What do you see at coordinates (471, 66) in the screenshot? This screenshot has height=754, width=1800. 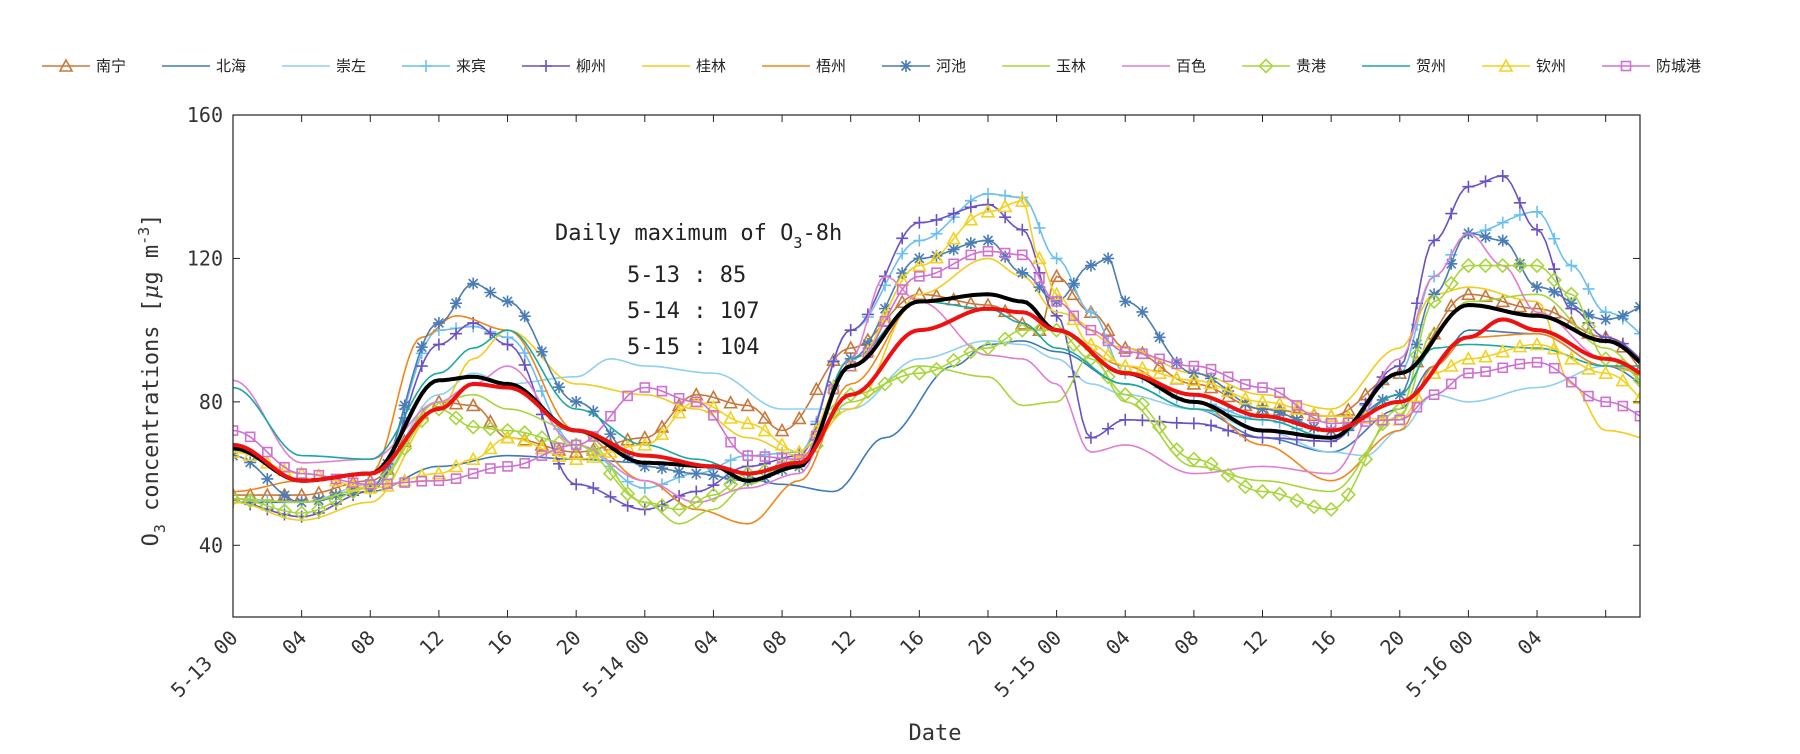 I see `legend-label: 来宾` at bounding box center [471, 66].